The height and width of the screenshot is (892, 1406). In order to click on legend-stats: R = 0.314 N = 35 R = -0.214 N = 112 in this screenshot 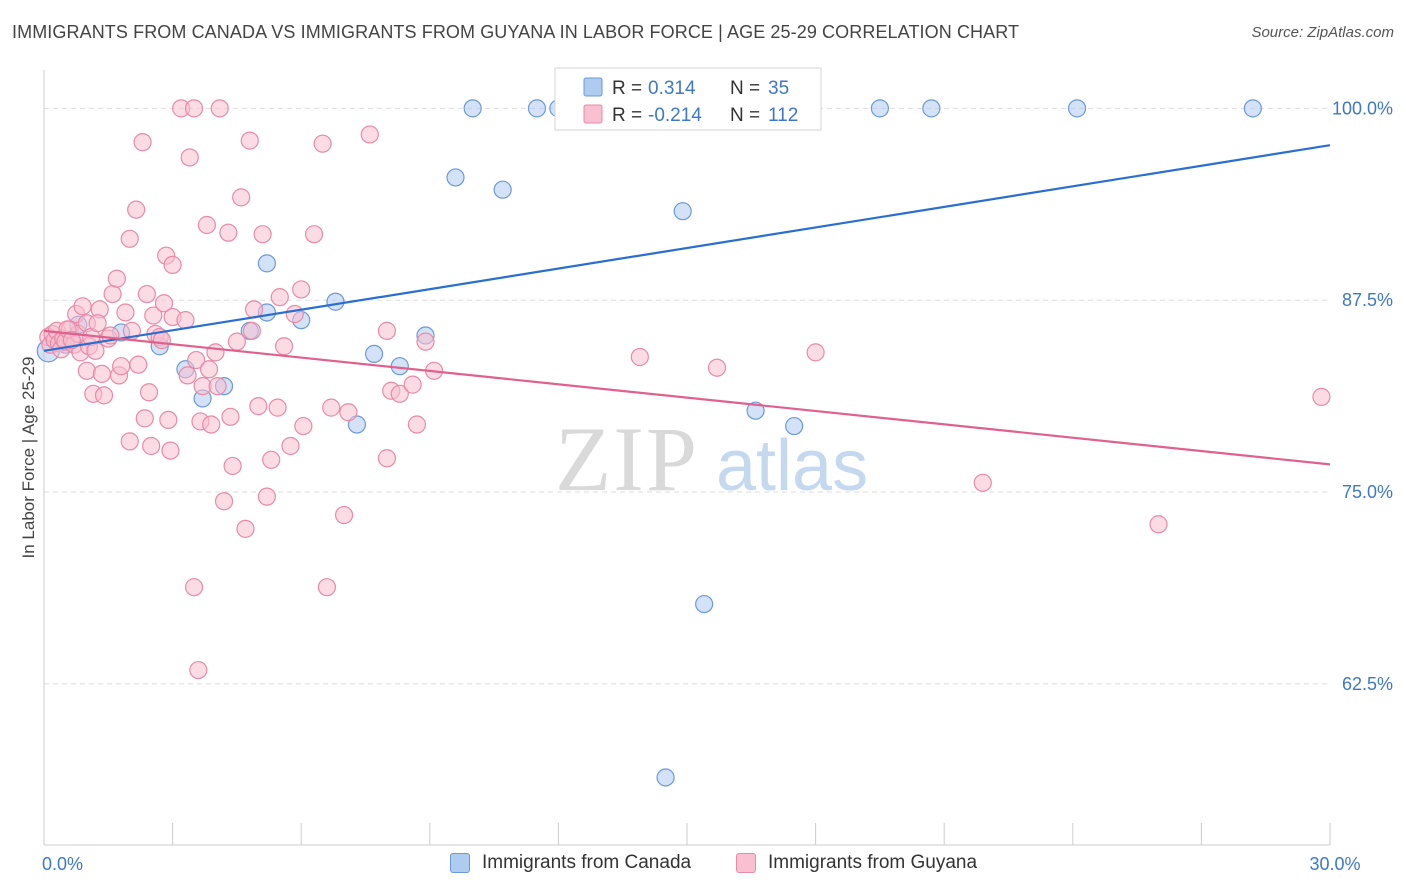, I will do `click(688, 99)`.